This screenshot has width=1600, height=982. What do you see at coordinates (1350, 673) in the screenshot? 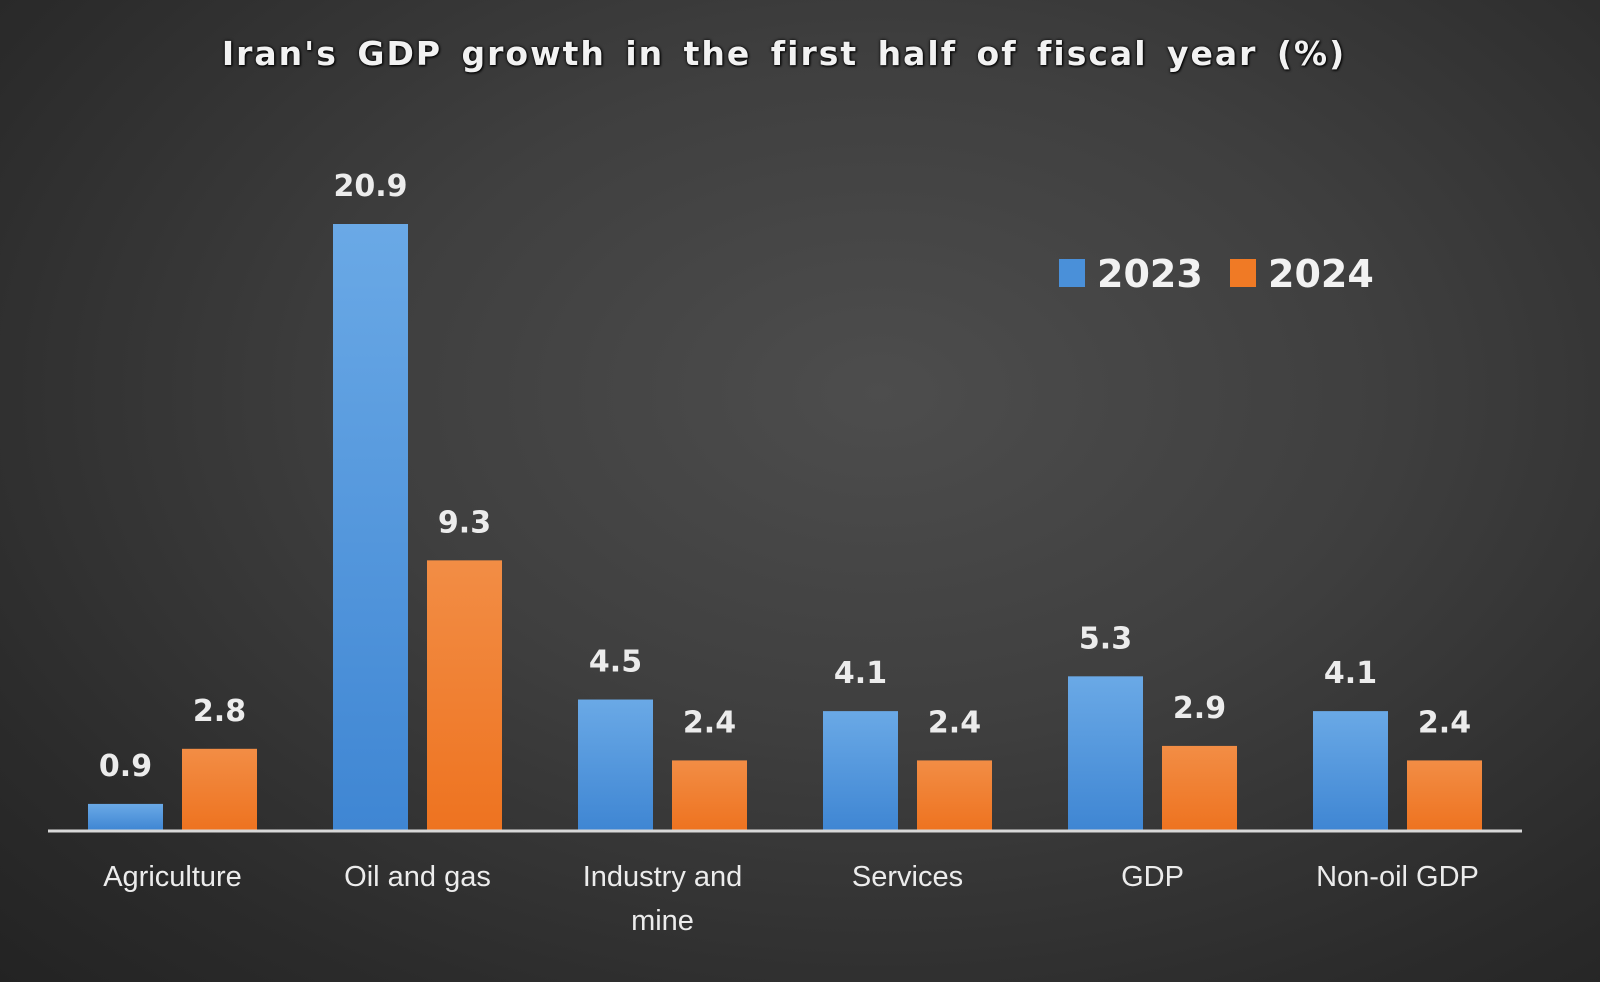
I see `data-label-2023-5: 4.1` at bounding box center [1350, 673].